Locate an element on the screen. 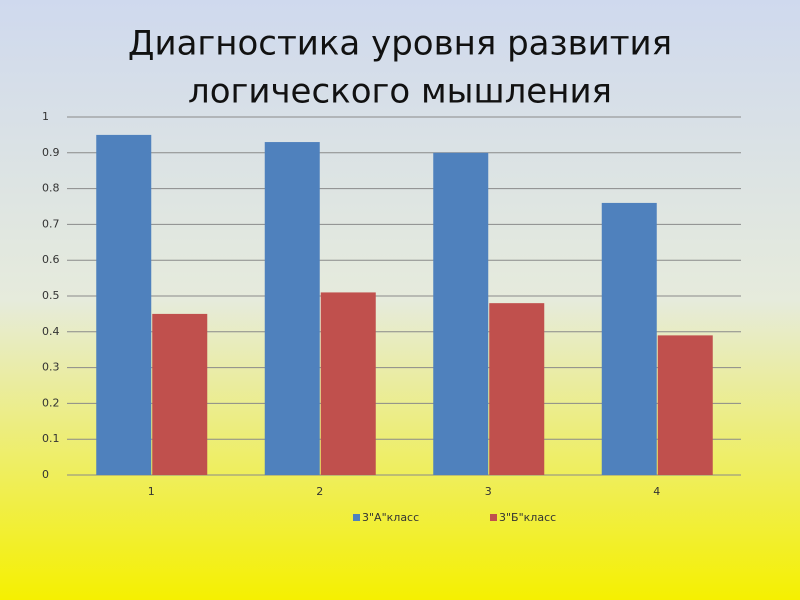 This screenshot has height=600, width=800. y-tick-label: 0.3 is located at coordinates (51, 367).